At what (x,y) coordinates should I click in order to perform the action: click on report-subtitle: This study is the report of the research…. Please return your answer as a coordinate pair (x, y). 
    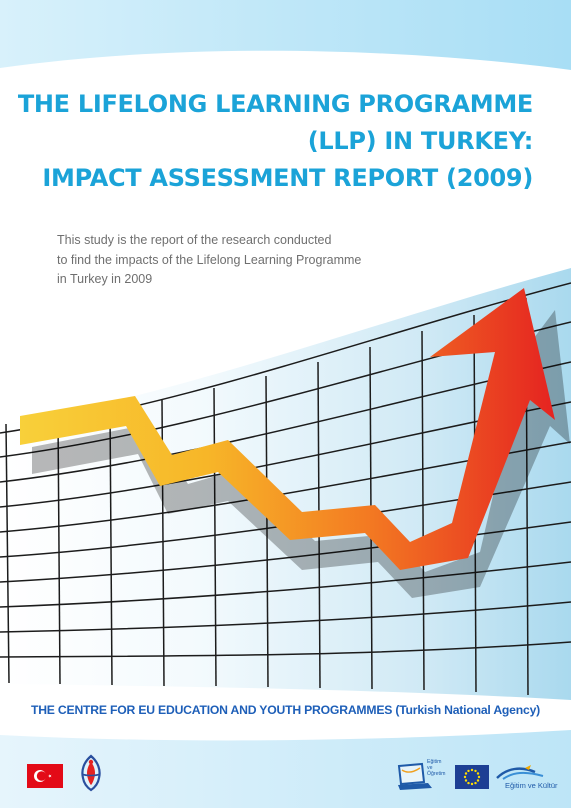
    Looking at the image, I should click on (227, 260).